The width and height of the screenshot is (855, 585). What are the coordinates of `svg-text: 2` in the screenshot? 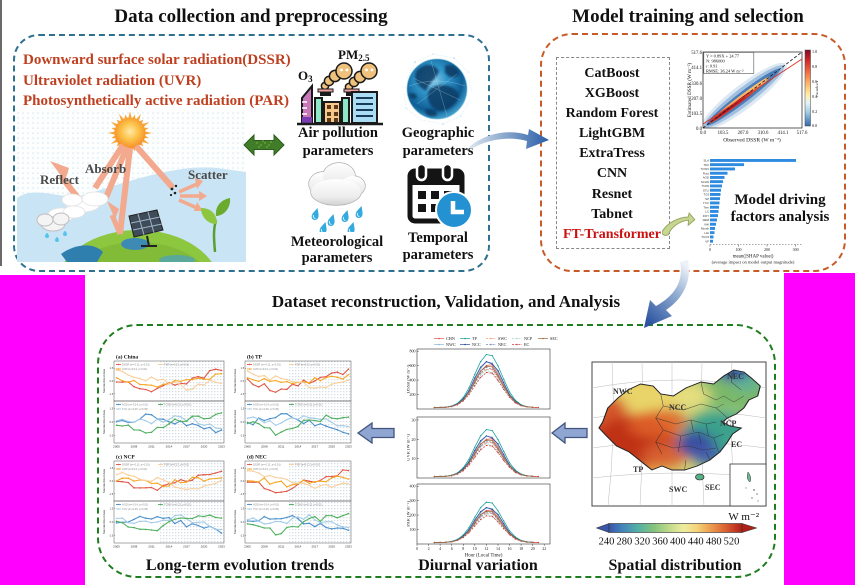 It's located at (429, 548).